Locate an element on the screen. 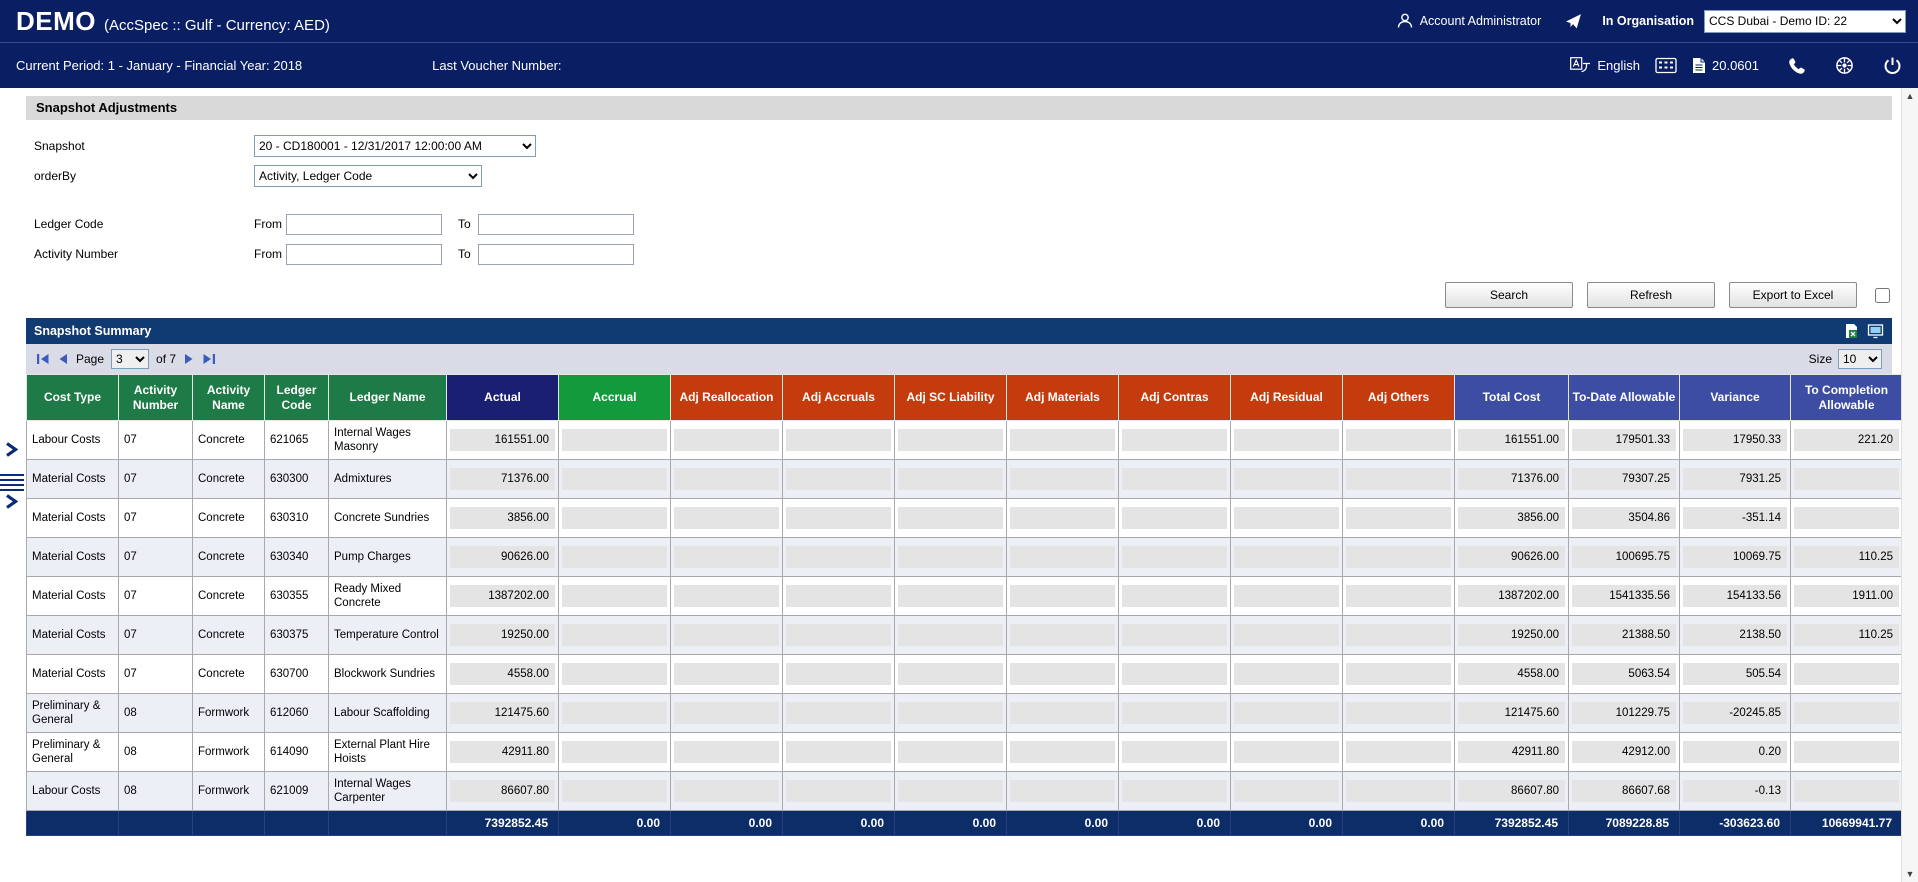  snapshot-select: 20 - CD180001 - 12/31/2017 12:00:00 AM is located at coordinates (395, 146).